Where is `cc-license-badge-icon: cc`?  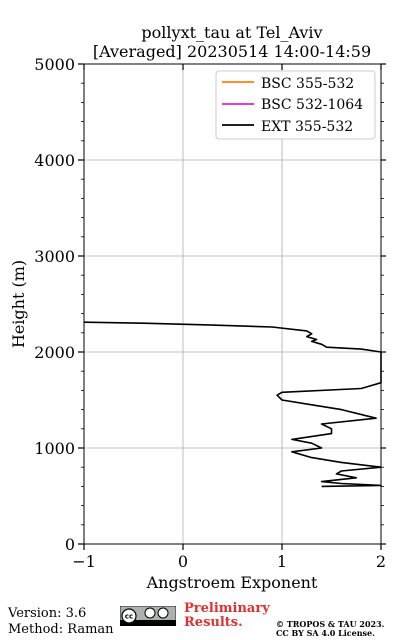 cc-license-badge-icon: cc is located at coordinates (148, 616).